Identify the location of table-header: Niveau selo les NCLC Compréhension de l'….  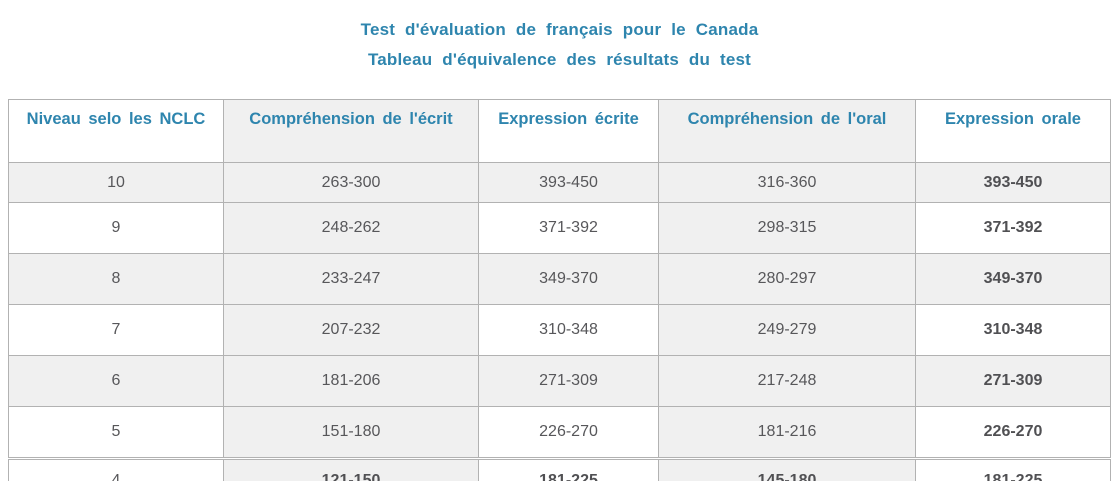
(559, 131).